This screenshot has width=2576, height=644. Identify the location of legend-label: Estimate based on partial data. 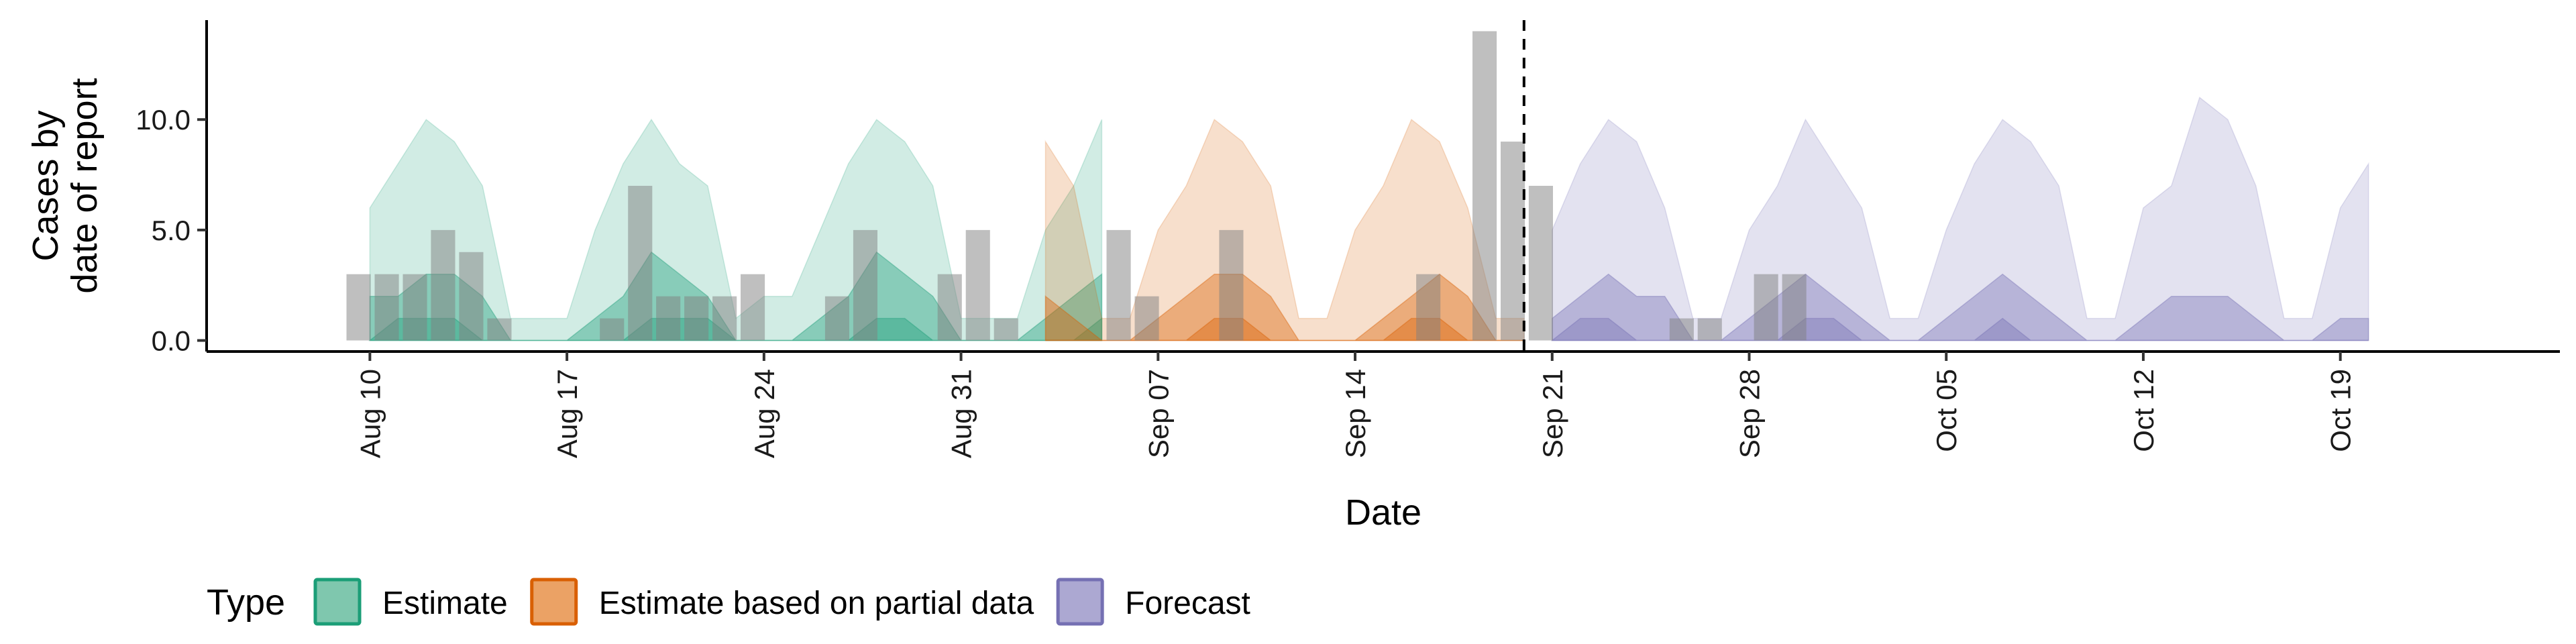
(816, 603).